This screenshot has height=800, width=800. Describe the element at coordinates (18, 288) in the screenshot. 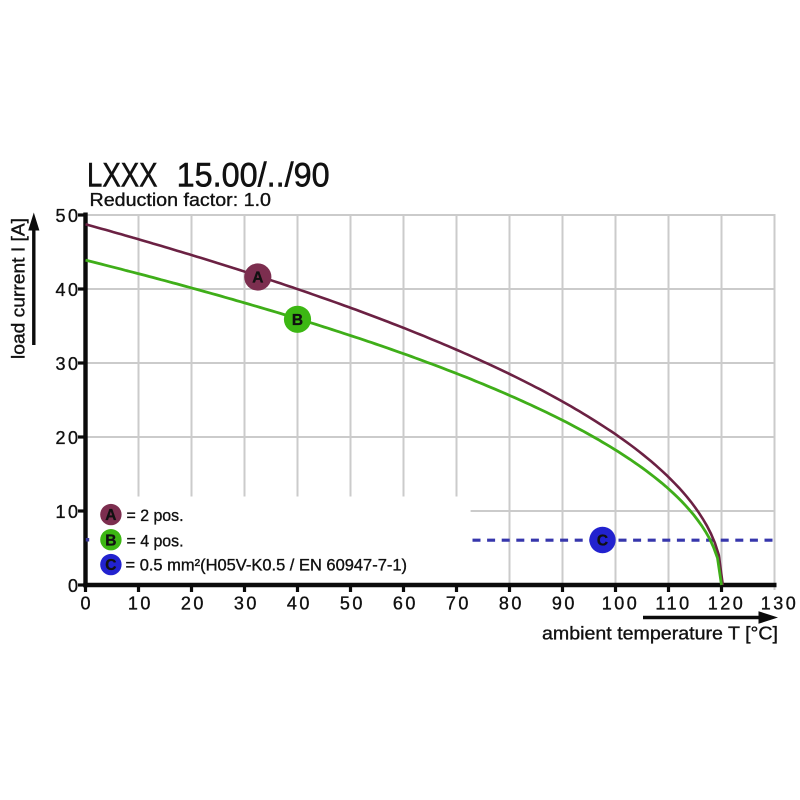

I see `svg-text: load current I [A]` at that location.